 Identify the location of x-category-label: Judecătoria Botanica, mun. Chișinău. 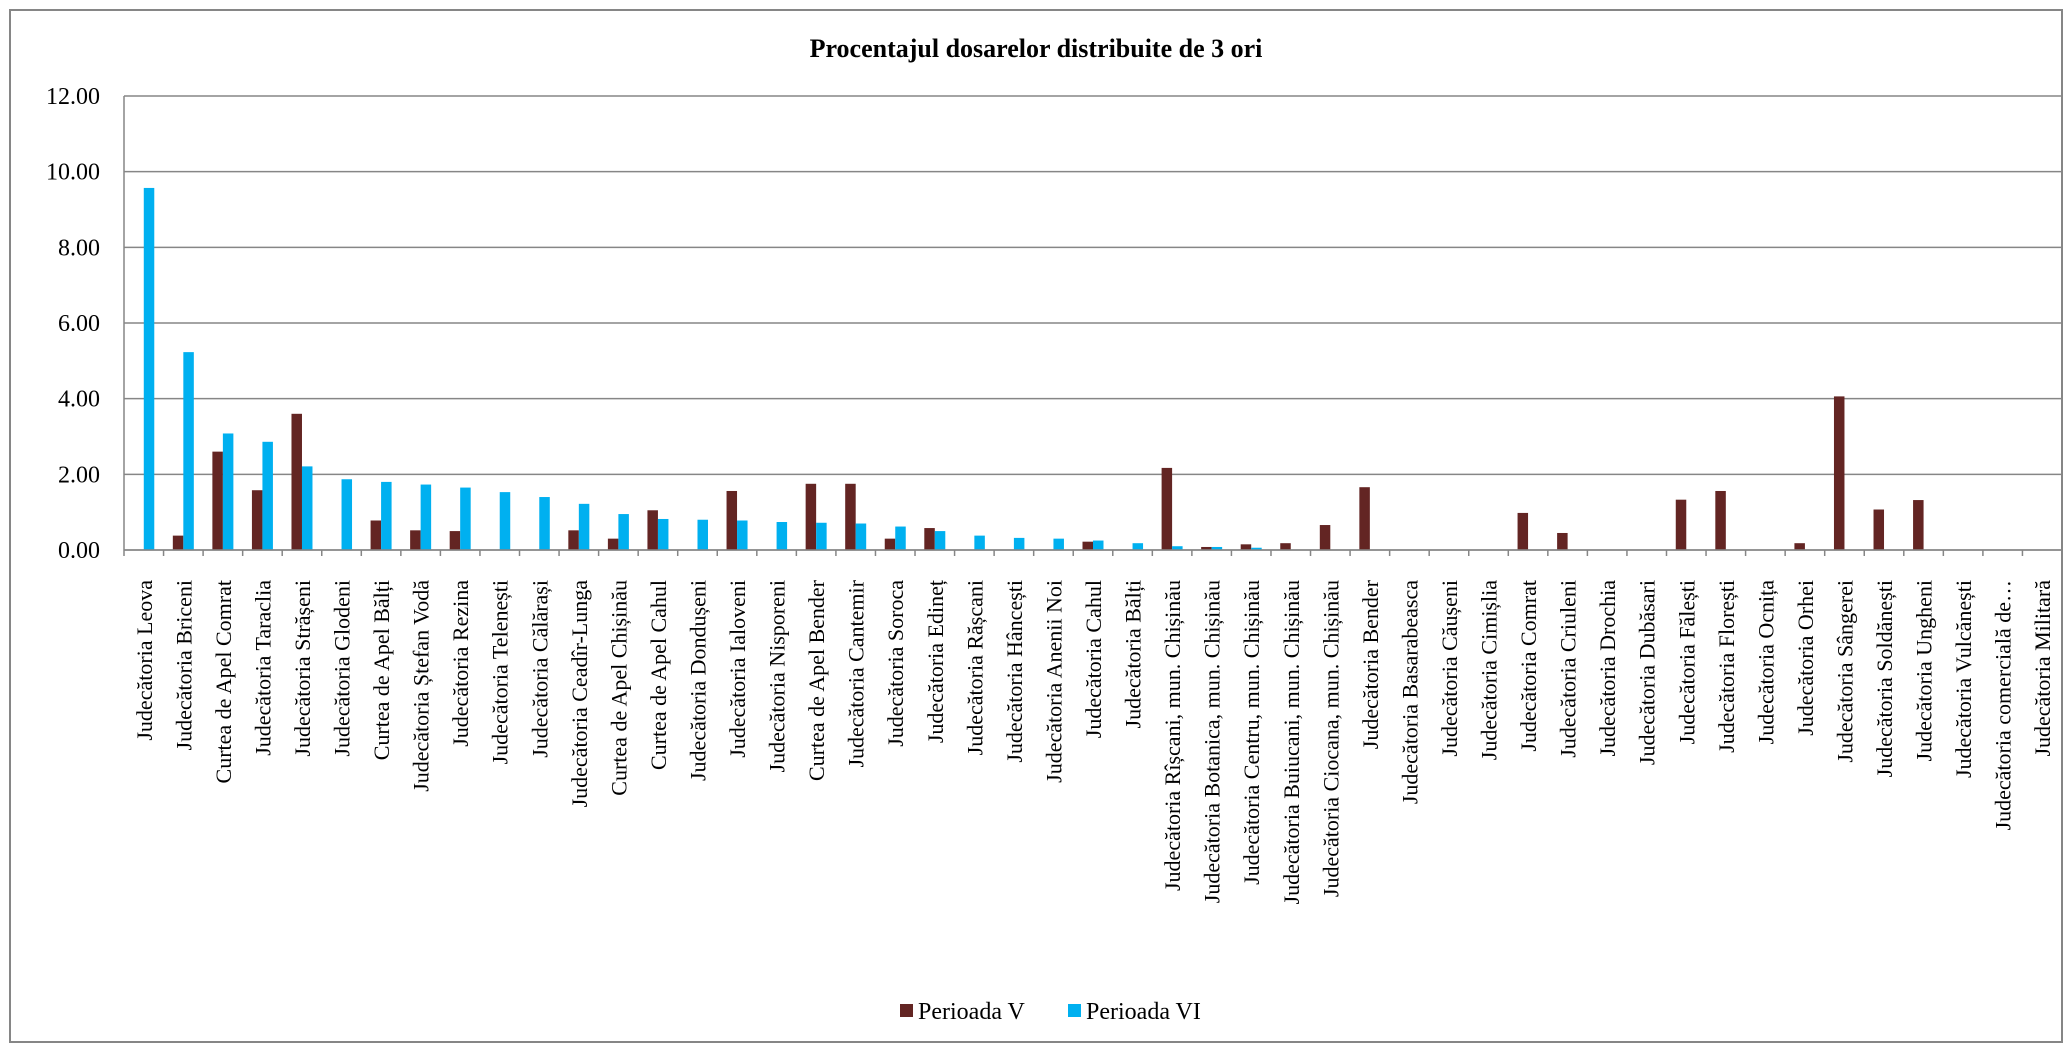
(1212, 741).